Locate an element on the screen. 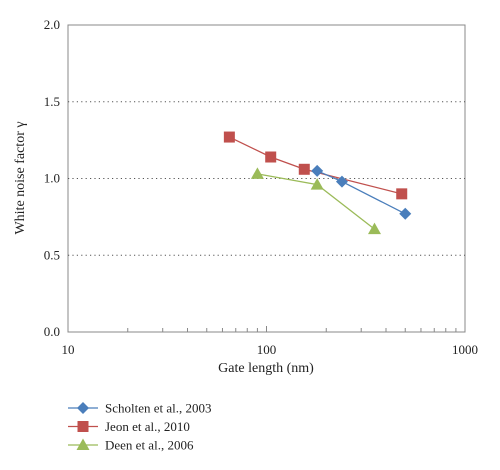  x-tick-labels: 10 100 1000 is located at coordinates (270, 341).